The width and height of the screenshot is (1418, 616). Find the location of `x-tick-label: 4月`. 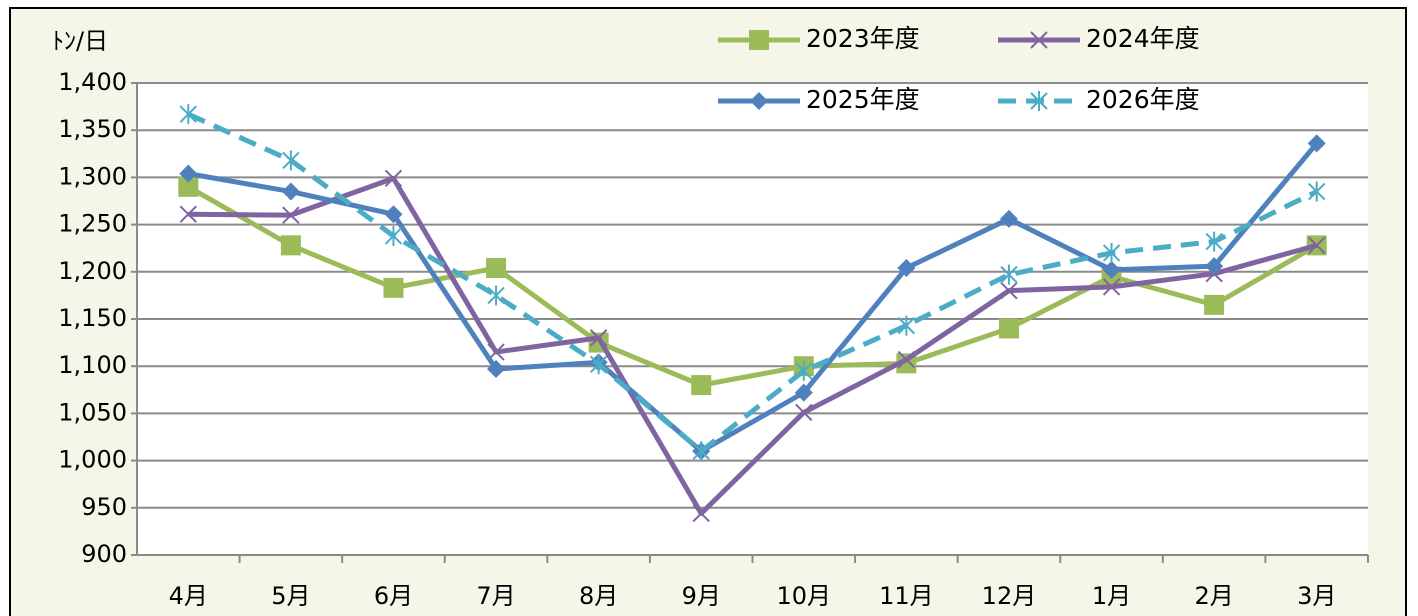

x-tick-label: 4月 is located at coordinates (188, 596).